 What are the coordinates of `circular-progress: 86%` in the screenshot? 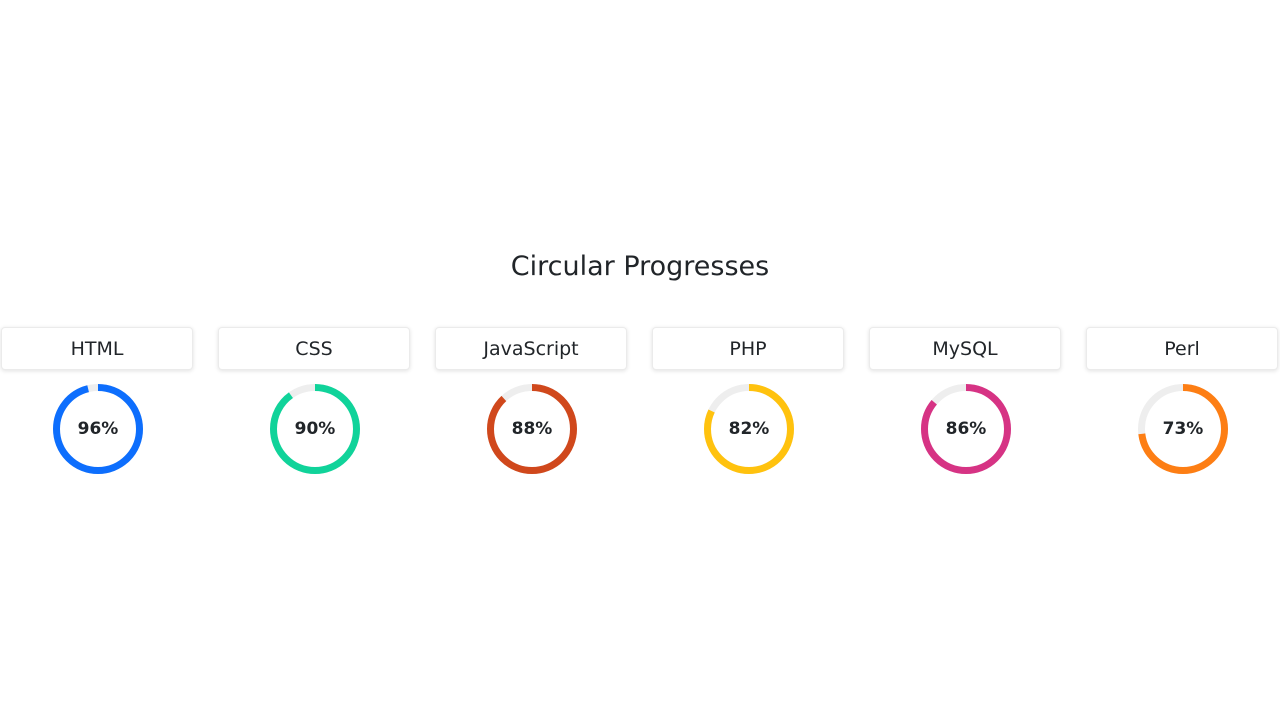 It's located at (966, 429).